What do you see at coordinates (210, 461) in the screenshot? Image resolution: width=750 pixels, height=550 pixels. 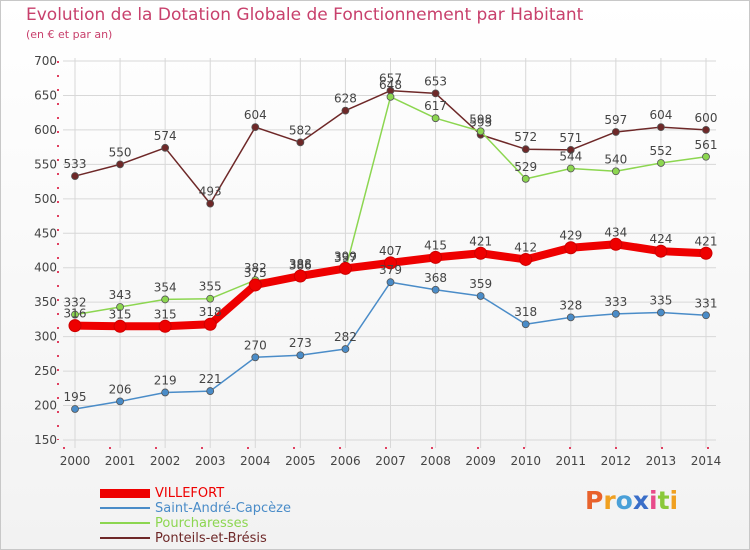 I see `x-tick-label: 2003` at bounding box center [210, 461].